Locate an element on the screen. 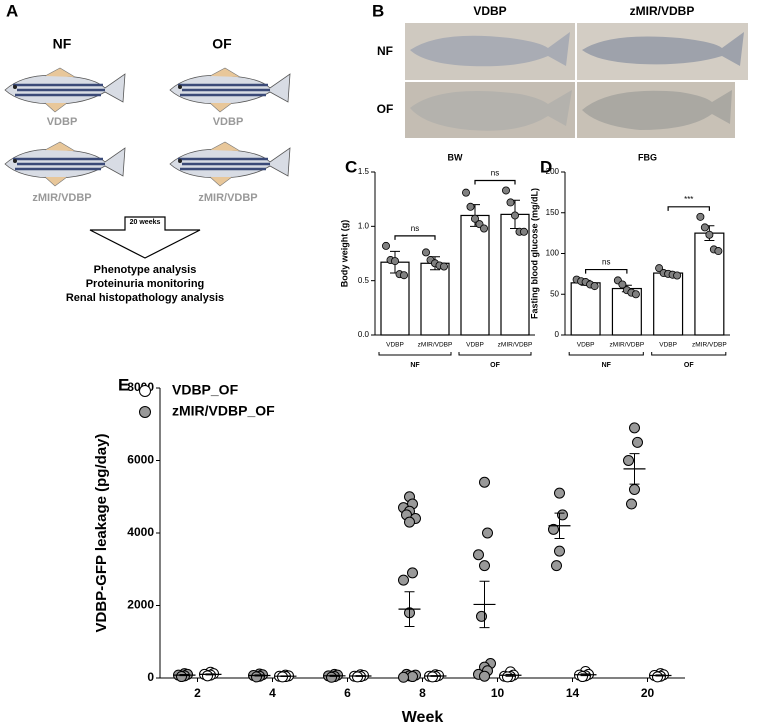 The image size is (760, 728). group-label: NF is located at coordinates (415, 365).